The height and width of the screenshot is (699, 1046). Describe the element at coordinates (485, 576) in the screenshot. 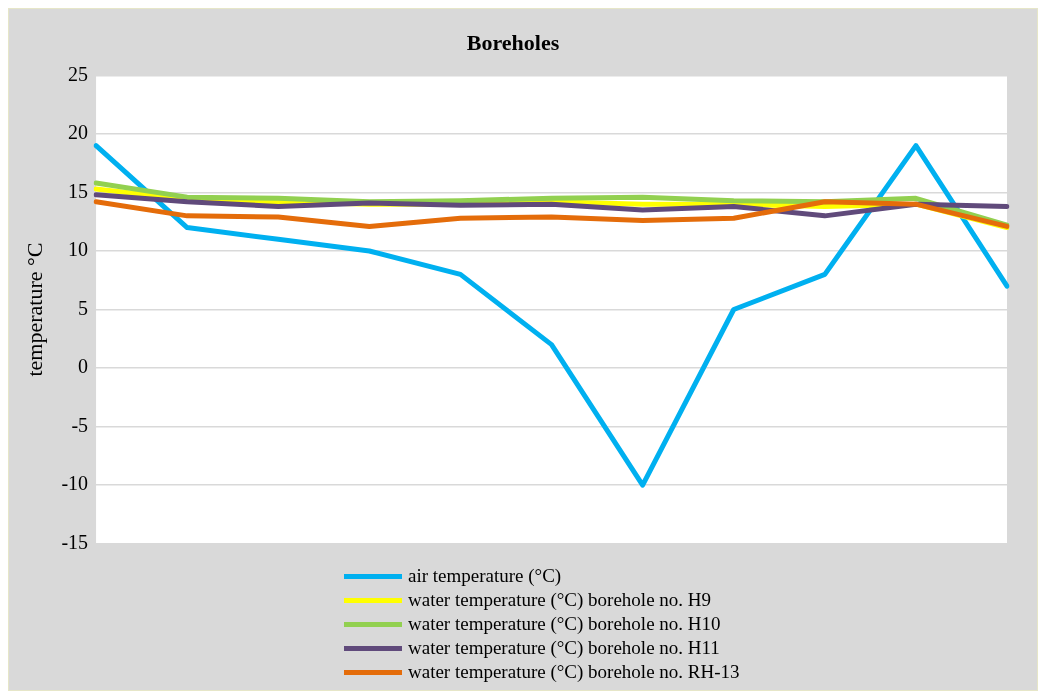

I see `legend-label: air temperature (°C)` at that location.